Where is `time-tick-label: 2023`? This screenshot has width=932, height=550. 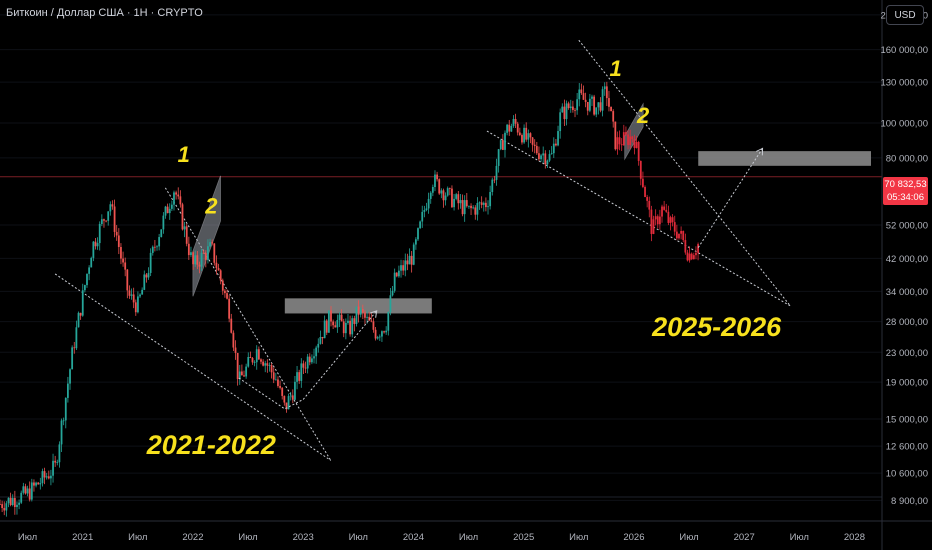
time-tick-label: 2023 is located at coordinates (303, 537).